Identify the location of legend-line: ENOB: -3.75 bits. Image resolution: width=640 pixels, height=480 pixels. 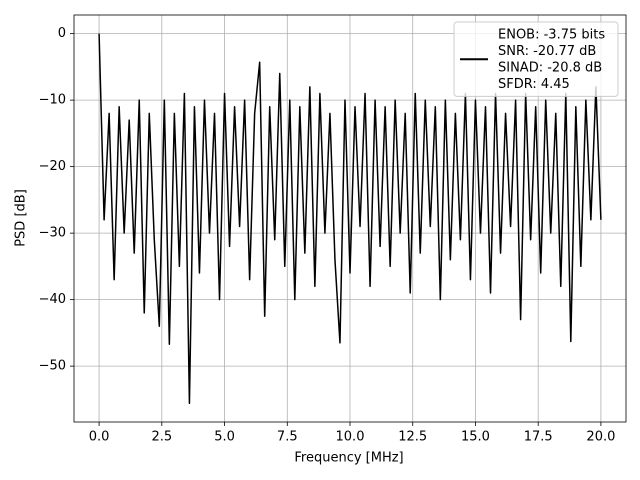
(551, 34).